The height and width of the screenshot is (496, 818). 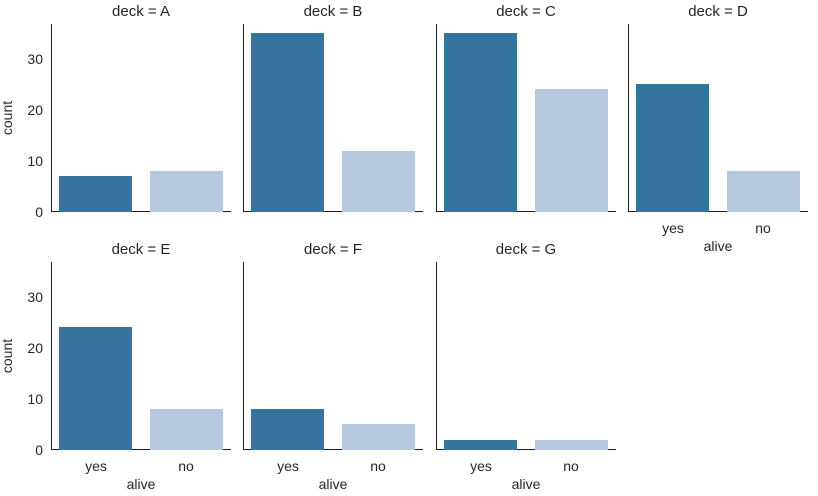 What do you see at coordinates (718, 11) in the screenshot?
I see `facet-title: deck = D` at bounding box center [718, 11].